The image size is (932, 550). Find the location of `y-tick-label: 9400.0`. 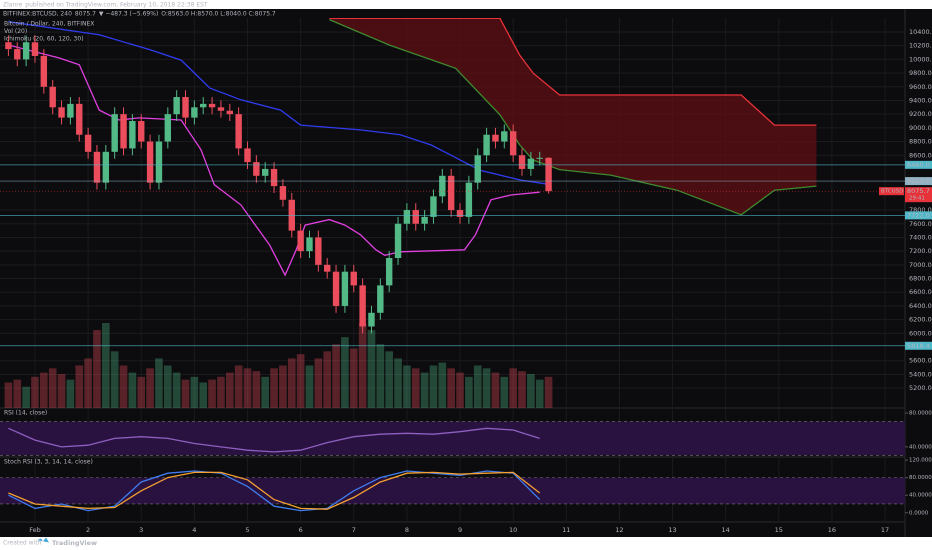

y-tick-label: 9400.0 is located at coordinates (920, 100).